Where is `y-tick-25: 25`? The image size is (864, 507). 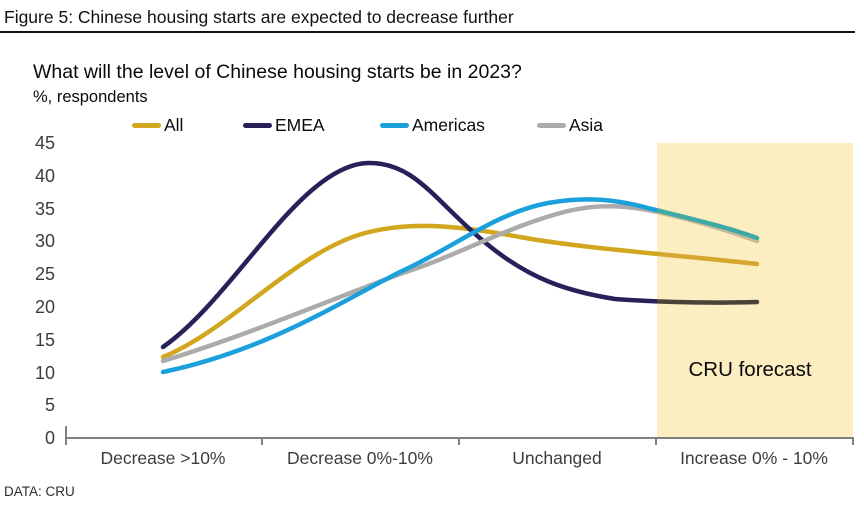 y-tick-25: 25 is located at coordinates (44, 274).